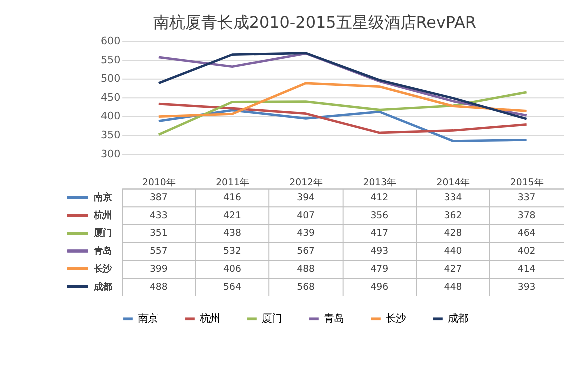  I want to click on data-label: 421, so click(233, 216).